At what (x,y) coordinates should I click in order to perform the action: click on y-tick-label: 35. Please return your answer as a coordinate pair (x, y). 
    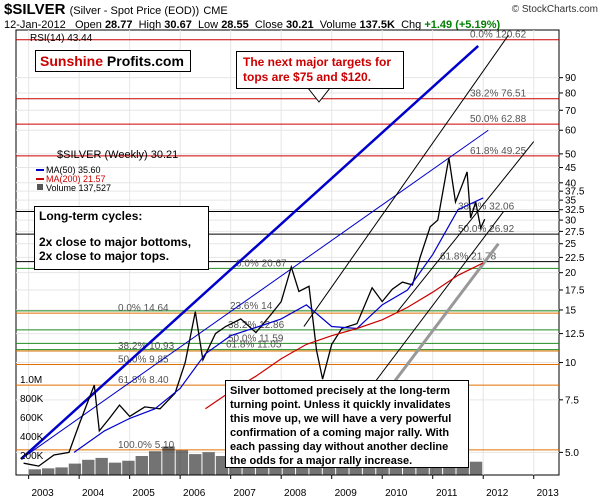
    Looking at the image, I should click on (571, 201).